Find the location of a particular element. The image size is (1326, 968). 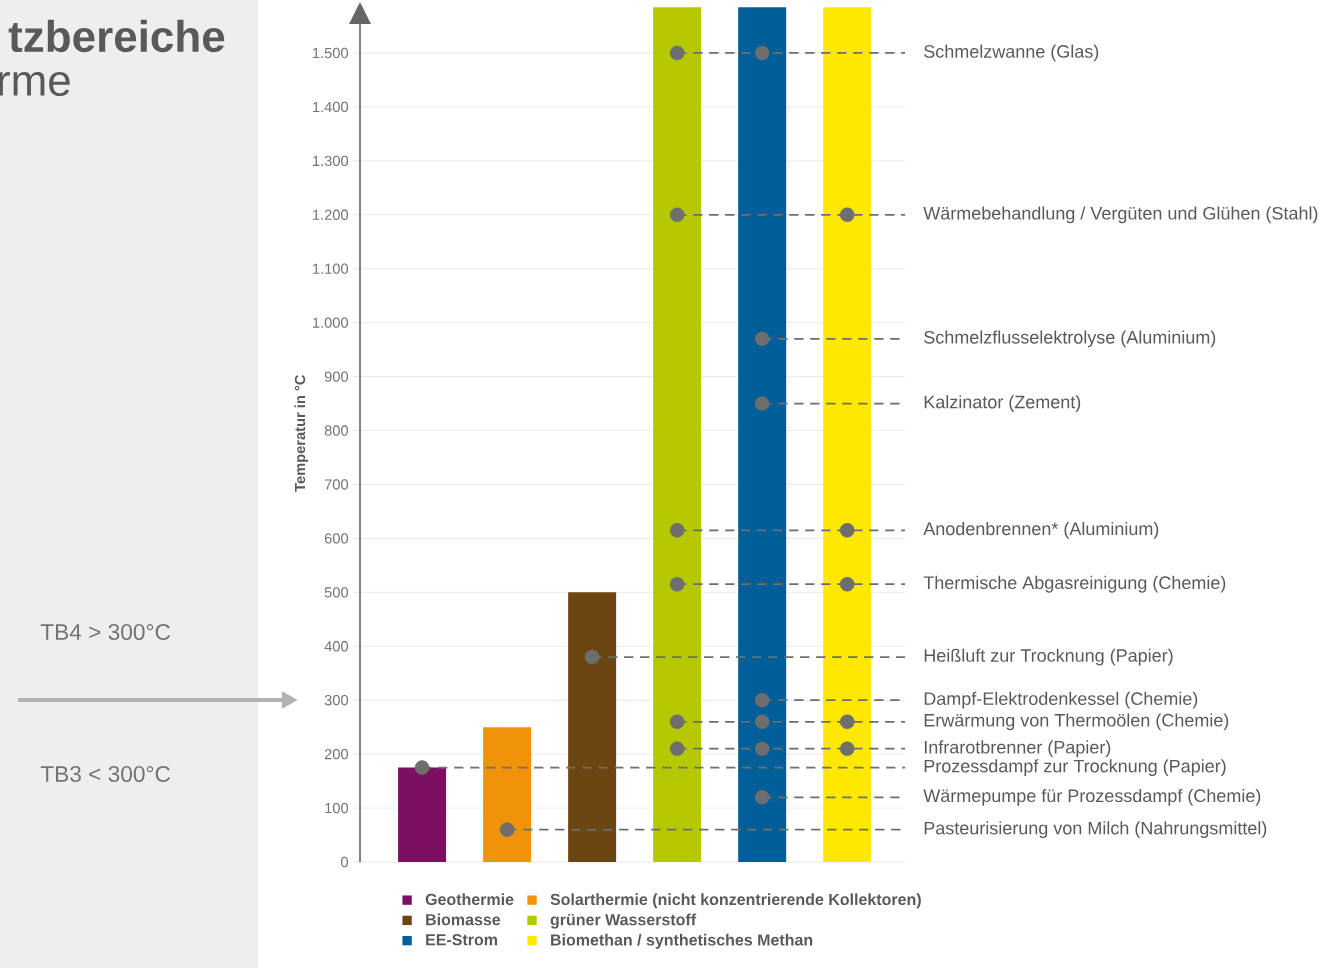

ref-line-label: Heißluft zur Trocknung (Papier) is located at coordinates (1048, 657).